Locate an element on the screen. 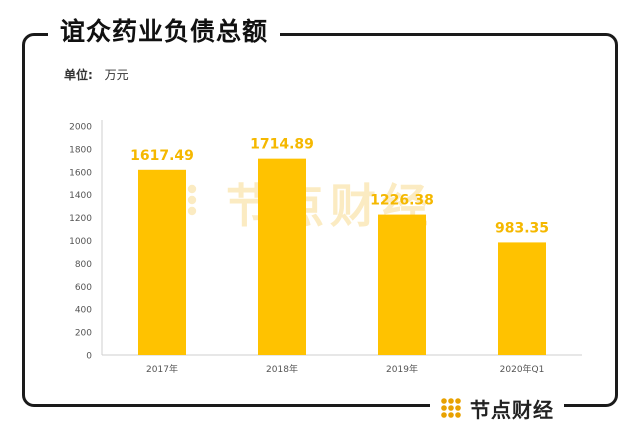  unit-caption: 单位: 万元 is located at coordinates (96, 74).